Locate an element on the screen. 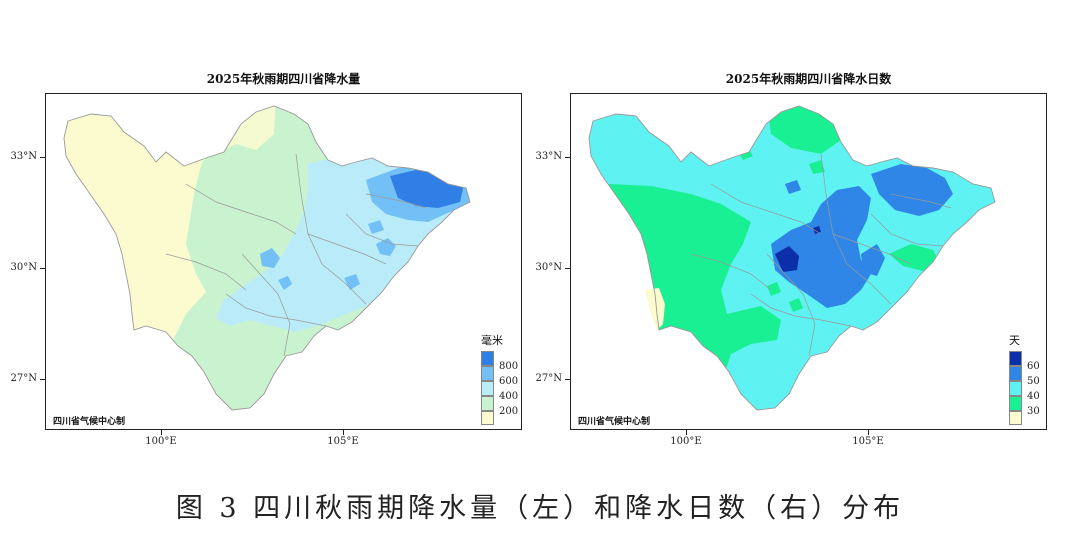  left-lat-label-33: 33°N is located at coordinates (23, 156).